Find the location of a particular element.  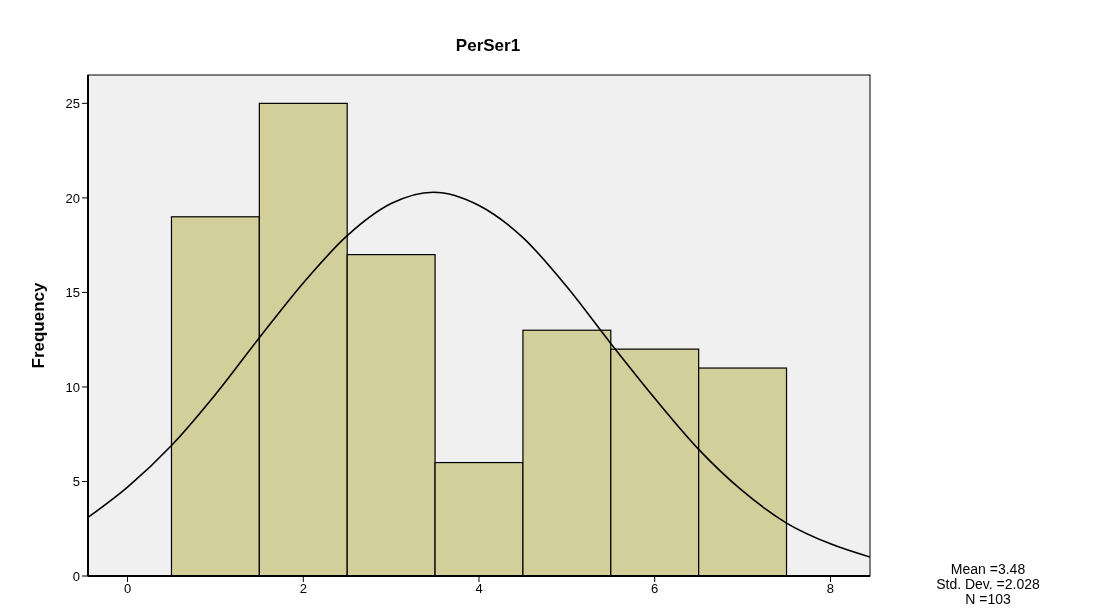

y-tick-label: 15 is located at coordinates (72, 293).